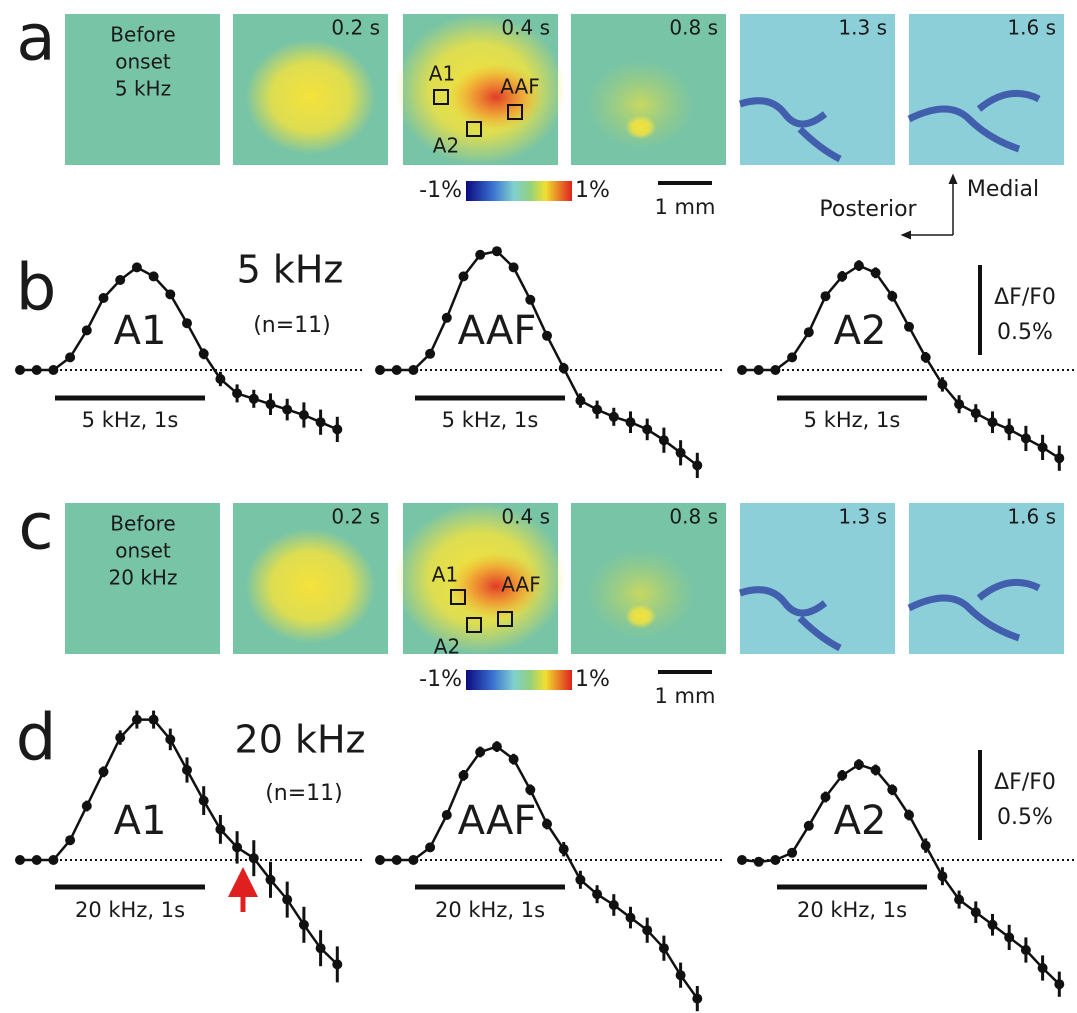 This screenshot has width=1077, height=1013. I want to click on orientation-label: Posterior, so click(868, 209).